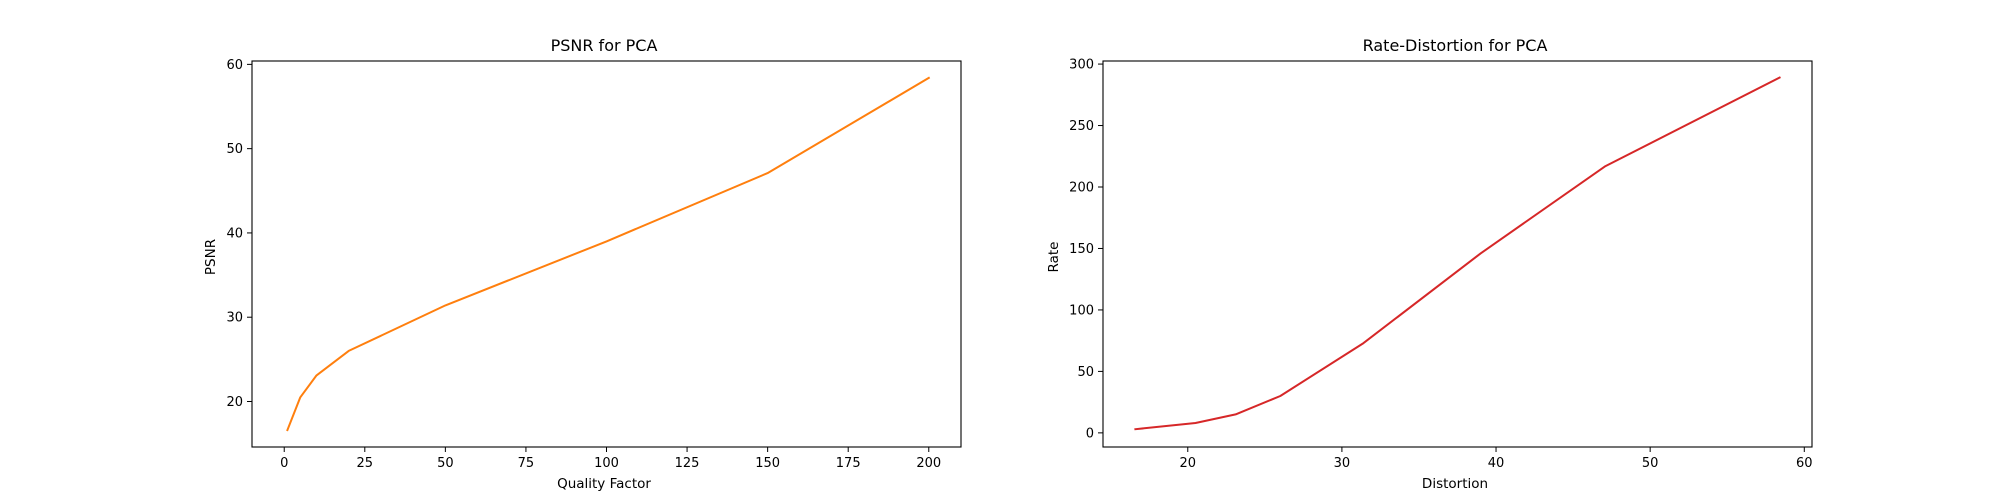 The image size is (2000, 500). I want to click on x-tick-label: 30, so click(1342, 463).